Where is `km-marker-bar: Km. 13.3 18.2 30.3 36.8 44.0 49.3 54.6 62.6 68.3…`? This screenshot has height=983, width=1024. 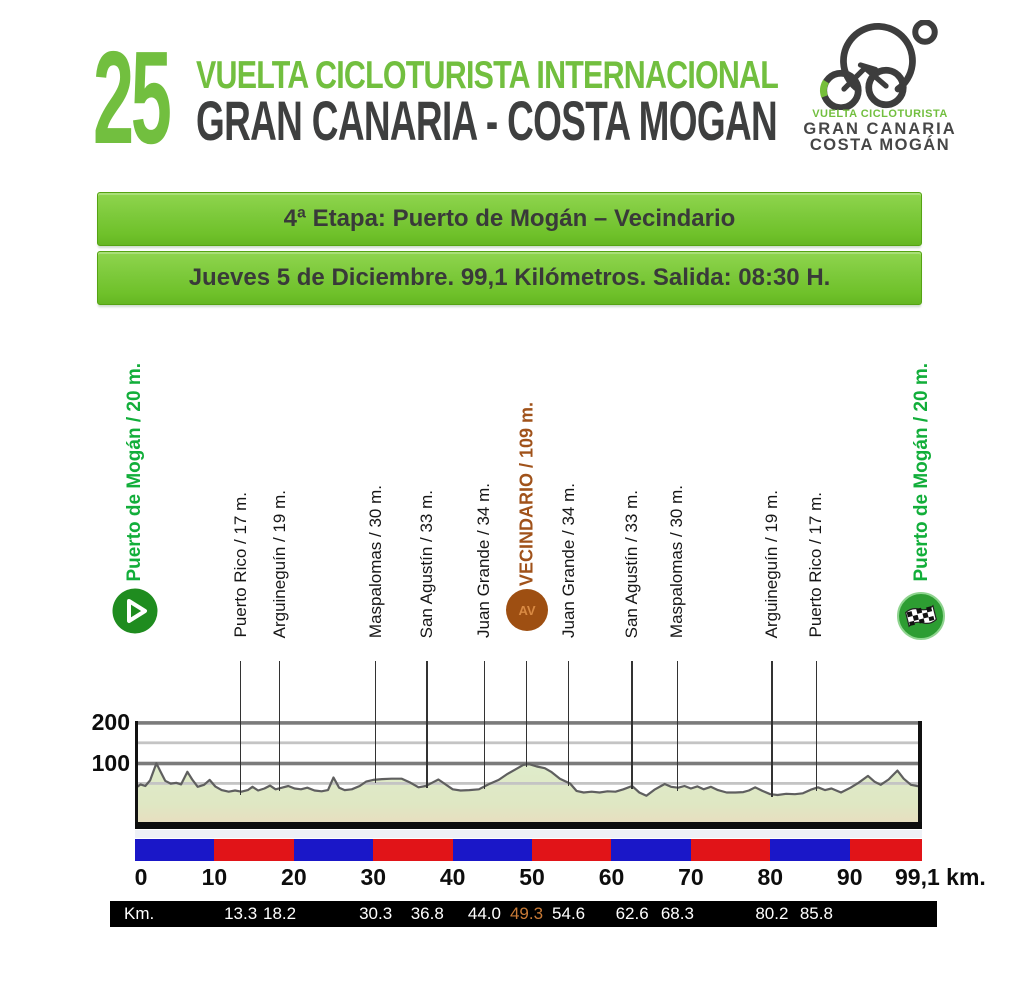 km-marker-bar: Km. 13.3 18.2 30.3 36.8 44.0 49.3 54.6 62.6 68.3… is located at coordinates (523, 914).